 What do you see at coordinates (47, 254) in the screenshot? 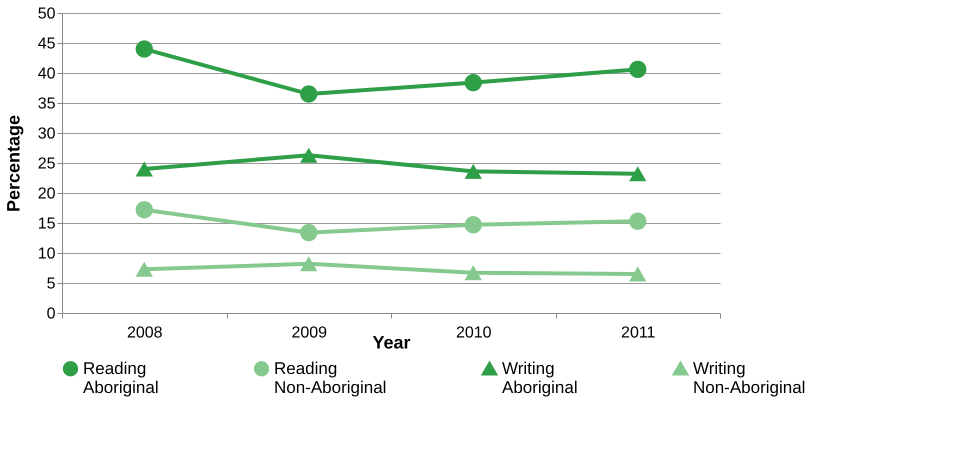
I see `y-tick-label: 10` at bounding box center [47, 254].